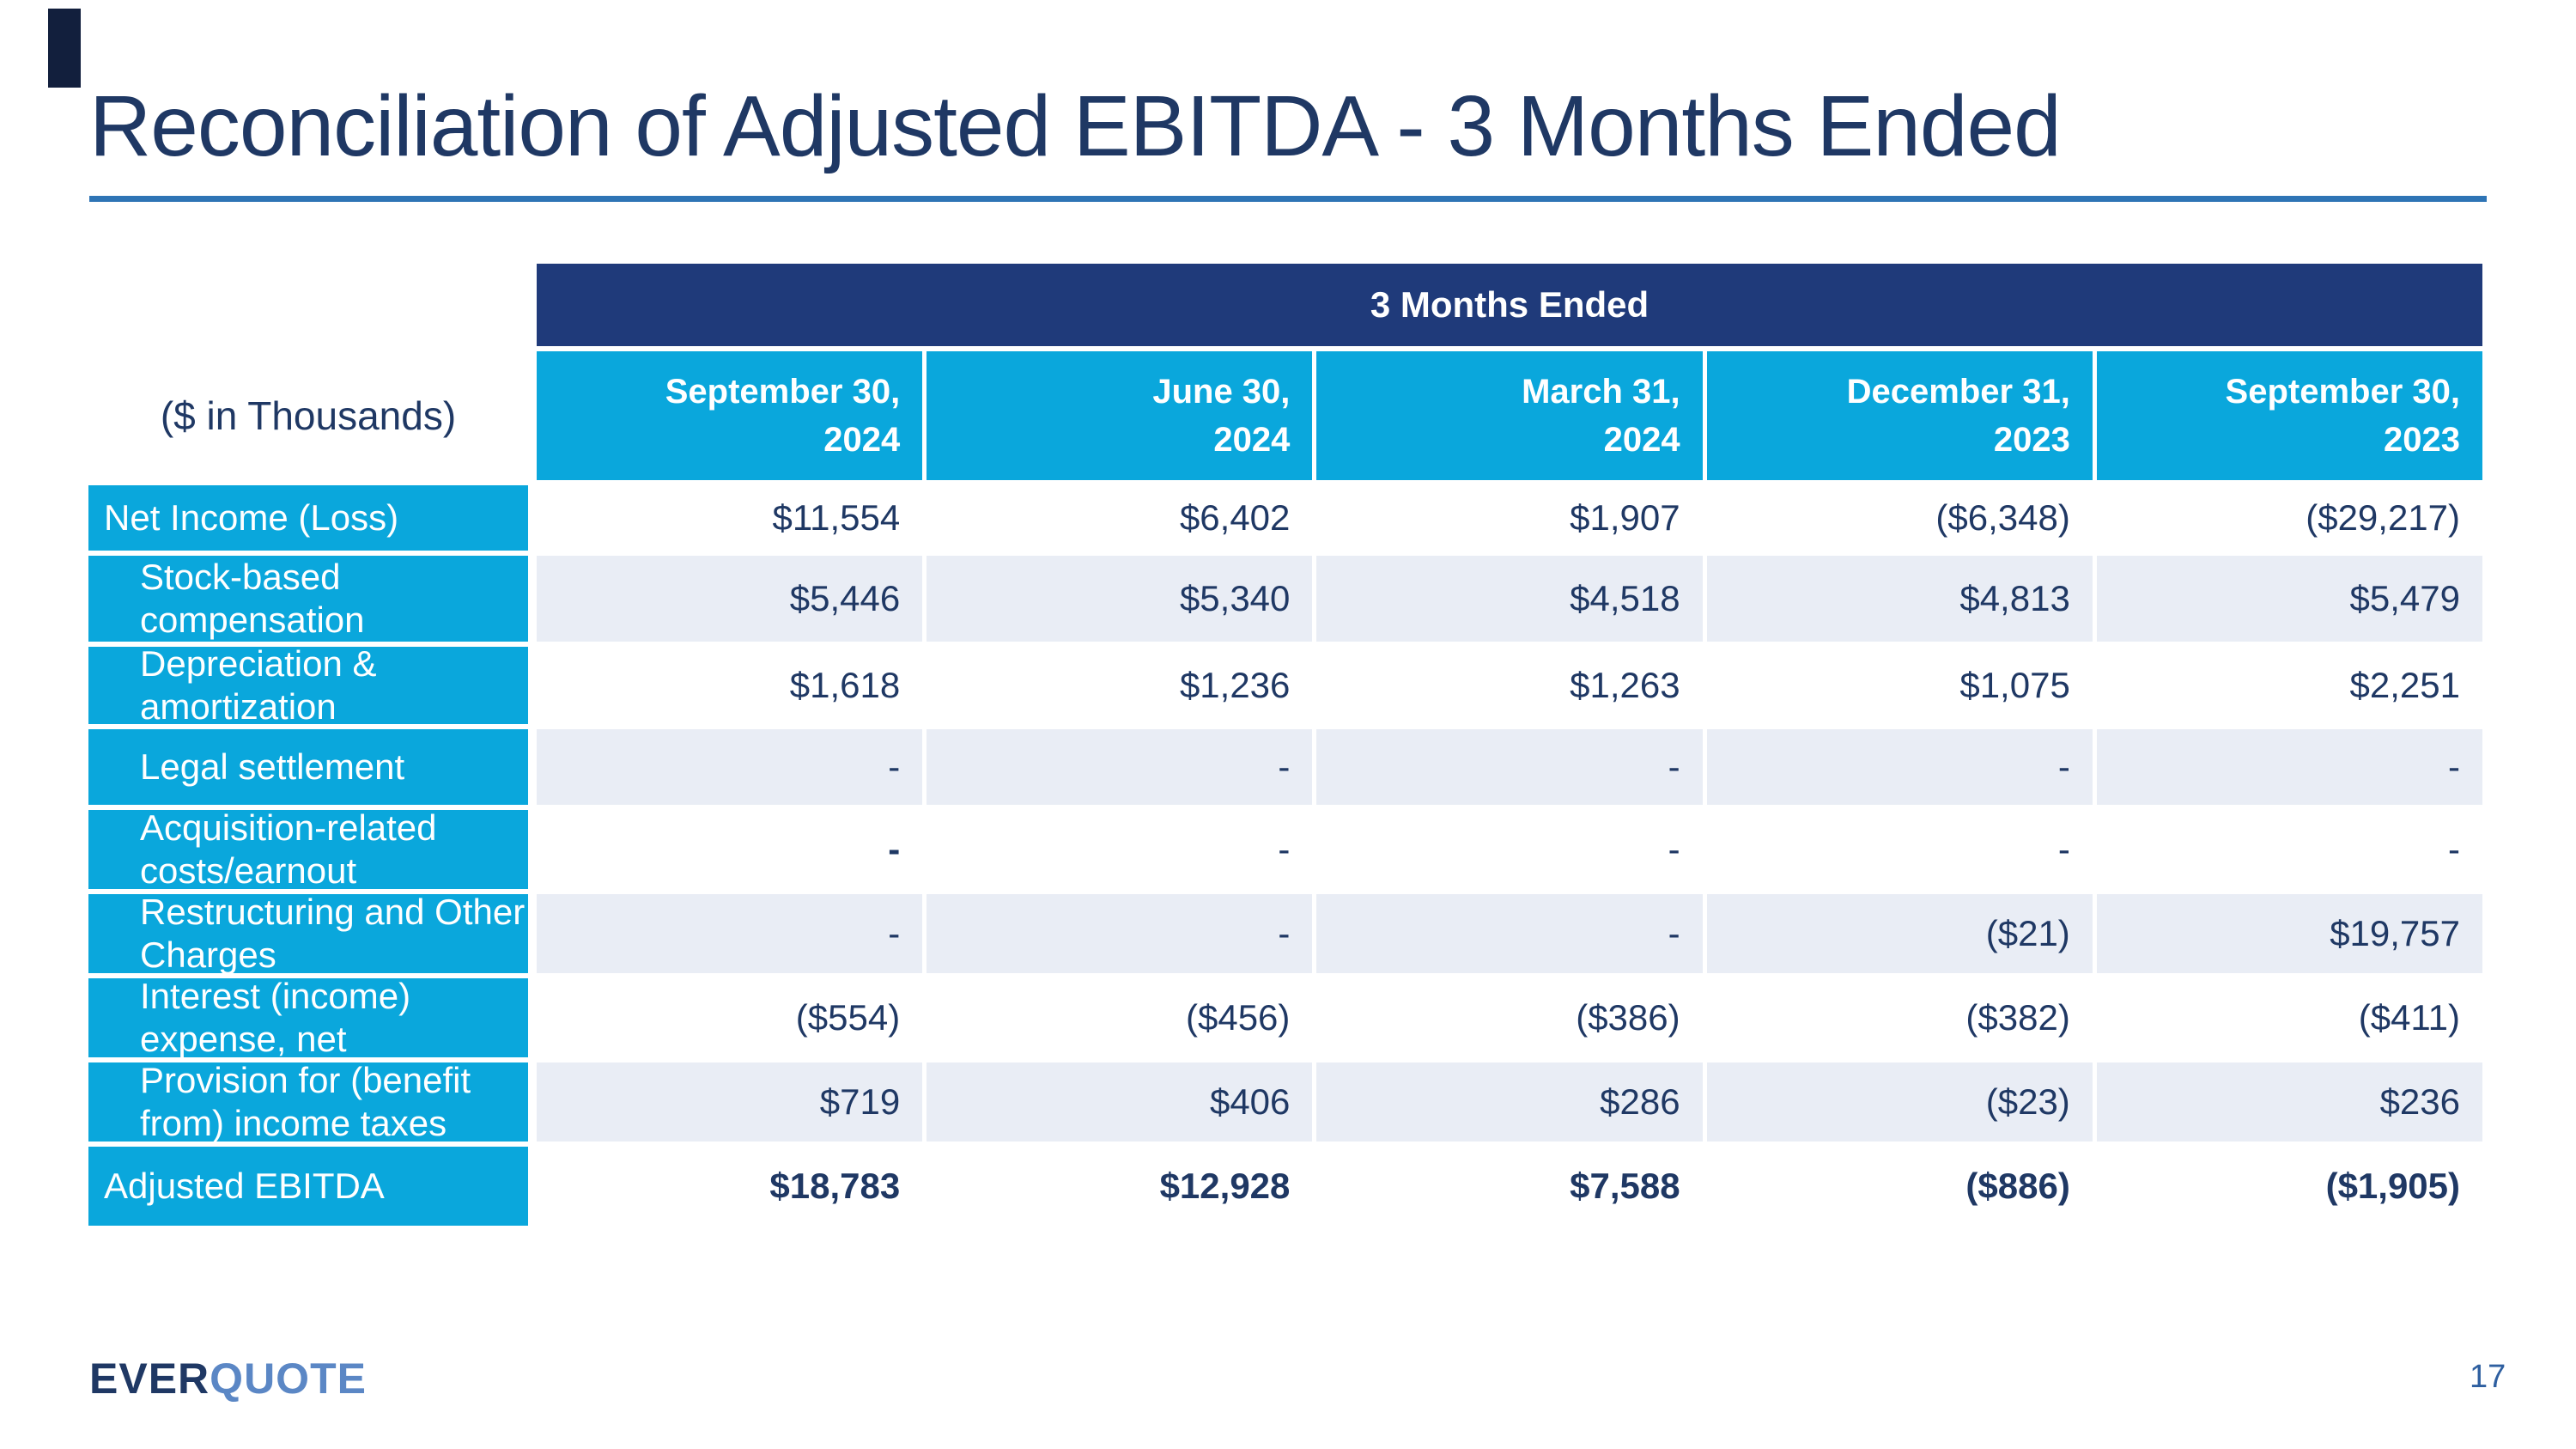 The width and height of the screenshot is (2576, 1449). Describe the element at coordinates (1900, 933) in the screenshot. I see `value-cell: ($21)` at that location.